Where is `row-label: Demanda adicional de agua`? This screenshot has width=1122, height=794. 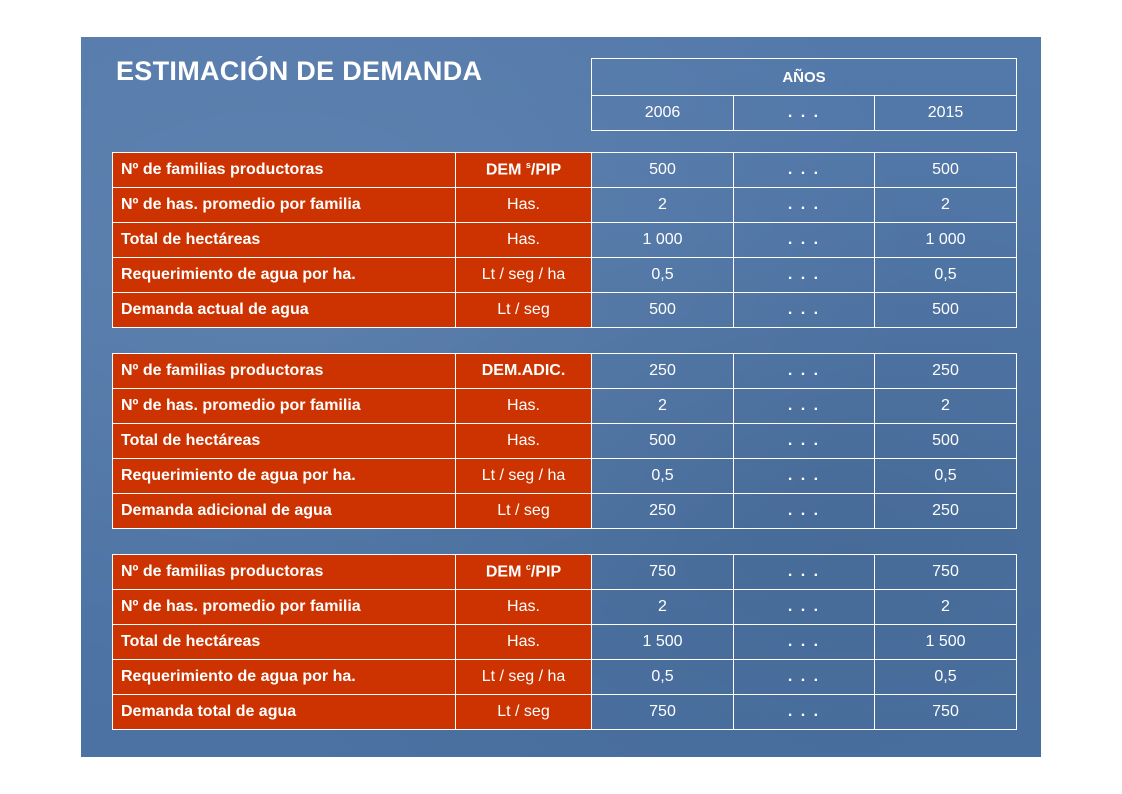 row-label: Demanda adicional de agua is located at coordinates (284, 511).